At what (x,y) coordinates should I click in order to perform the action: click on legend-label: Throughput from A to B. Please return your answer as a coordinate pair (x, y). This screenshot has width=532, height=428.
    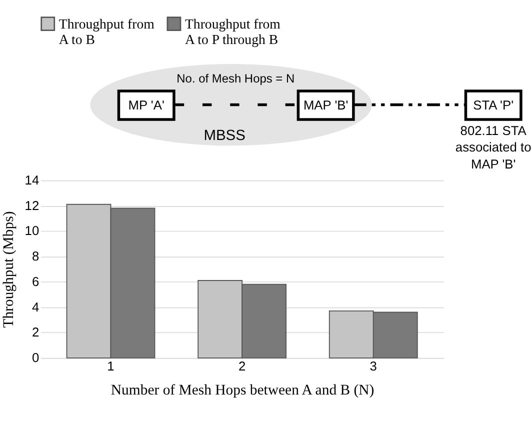
    Looking at the image, I should click on (106, 32).